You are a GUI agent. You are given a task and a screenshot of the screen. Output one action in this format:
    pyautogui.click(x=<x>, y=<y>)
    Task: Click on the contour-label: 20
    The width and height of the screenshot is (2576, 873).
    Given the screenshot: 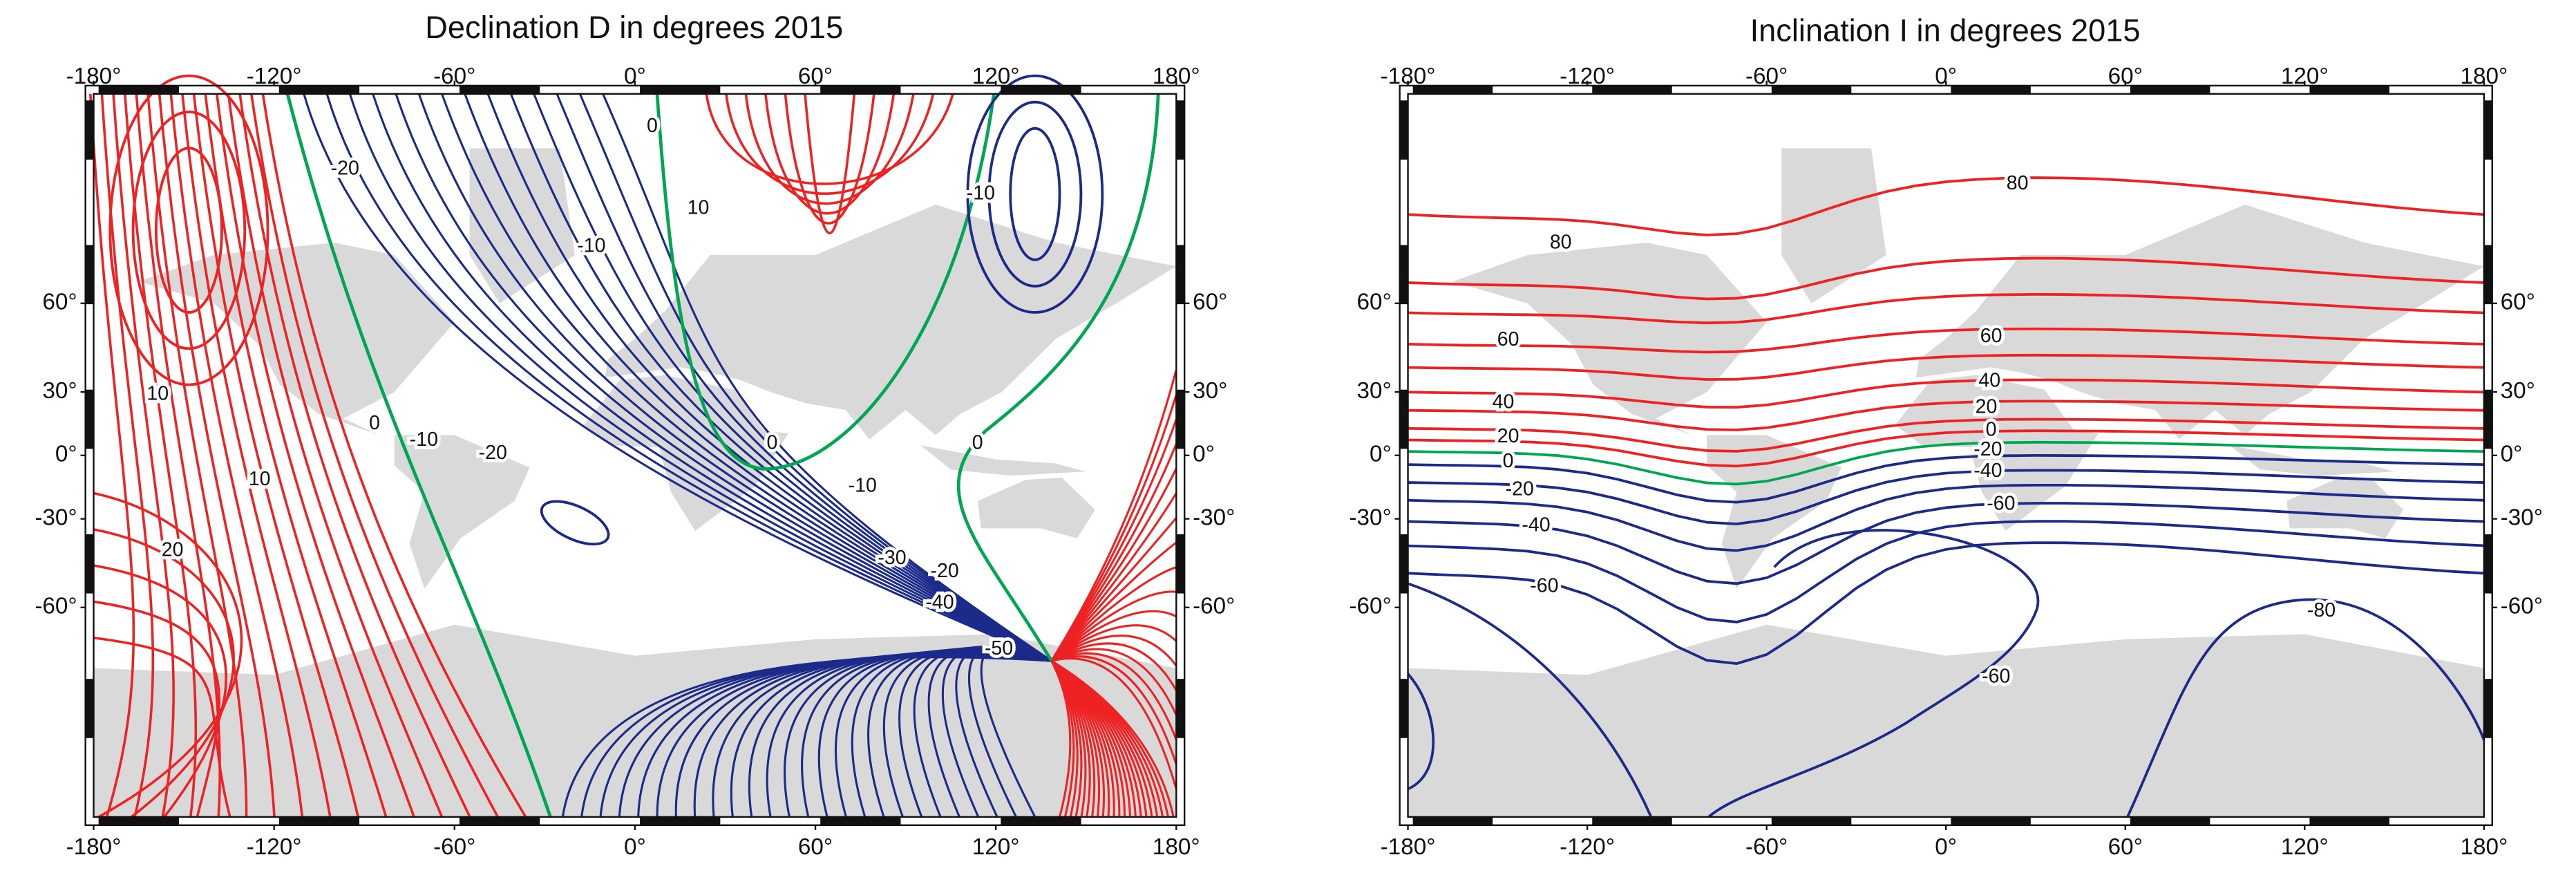 What is the action you would take?
    pyautogui.click(x=1987, y=406)
    